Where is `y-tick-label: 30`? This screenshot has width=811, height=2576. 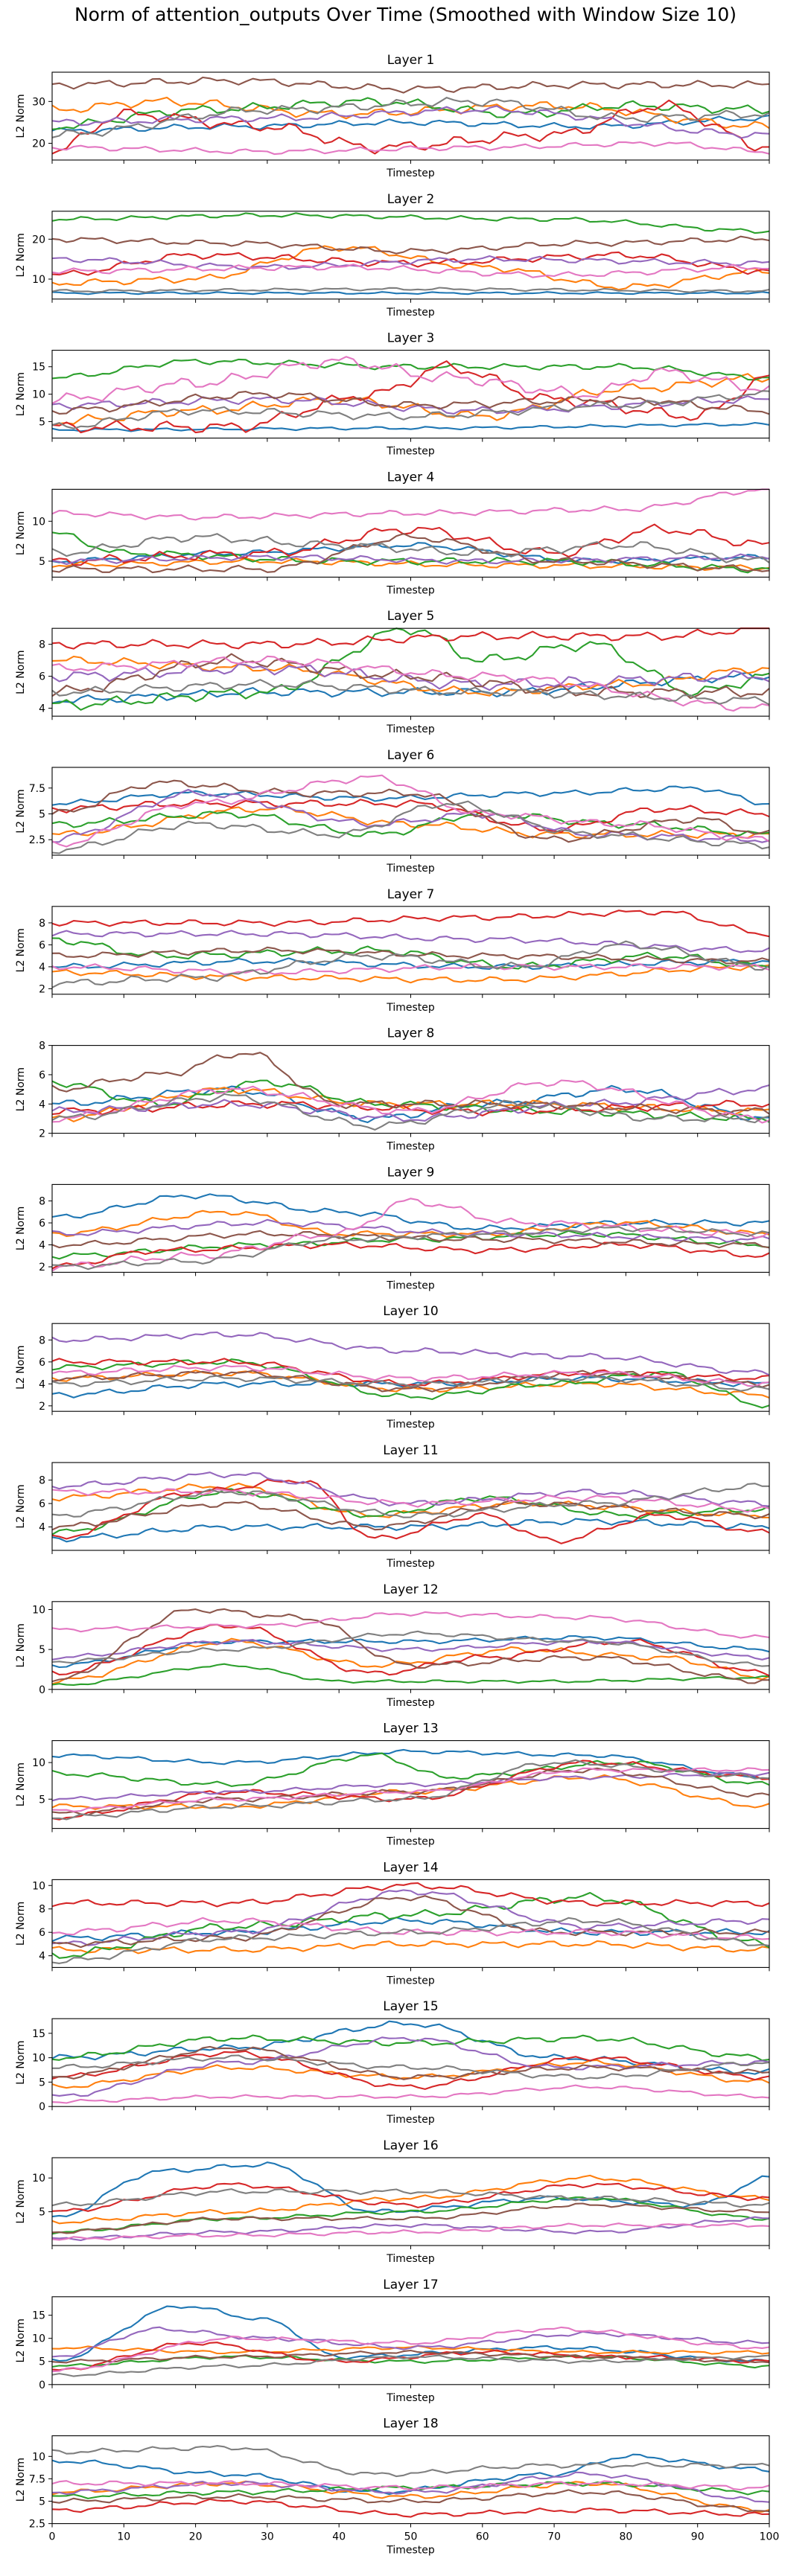
y-tick-label: 30 is located at coordinates (39, 102).